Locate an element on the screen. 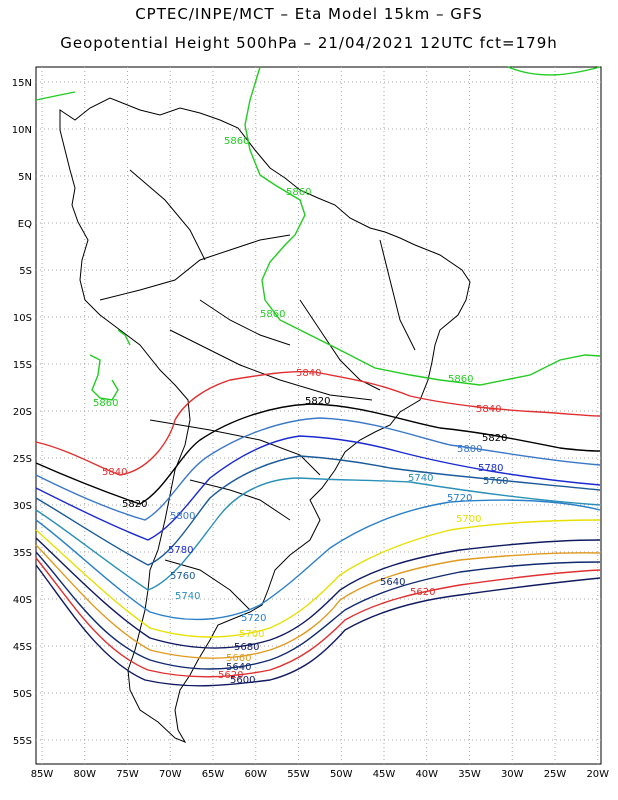 This screenshot has height=800, width=618. lon-tick-label: 50W is located at coordinates (341, 774).